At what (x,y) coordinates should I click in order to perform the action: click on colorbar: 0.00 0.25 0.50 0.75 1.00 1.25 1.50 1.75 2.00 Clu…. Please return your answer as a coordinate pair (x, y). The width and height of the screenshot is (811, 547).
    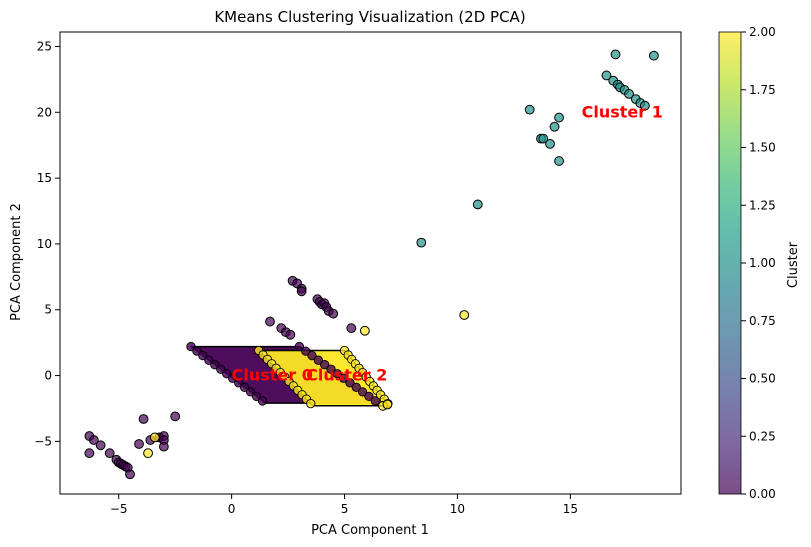
    Looking at the image, I should click on (759, 263).